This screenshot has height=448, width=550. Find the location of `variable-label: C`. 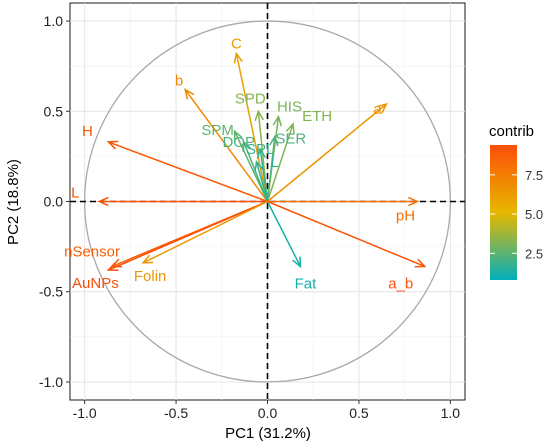

variable-label: C is located at coordinates (236, 44).